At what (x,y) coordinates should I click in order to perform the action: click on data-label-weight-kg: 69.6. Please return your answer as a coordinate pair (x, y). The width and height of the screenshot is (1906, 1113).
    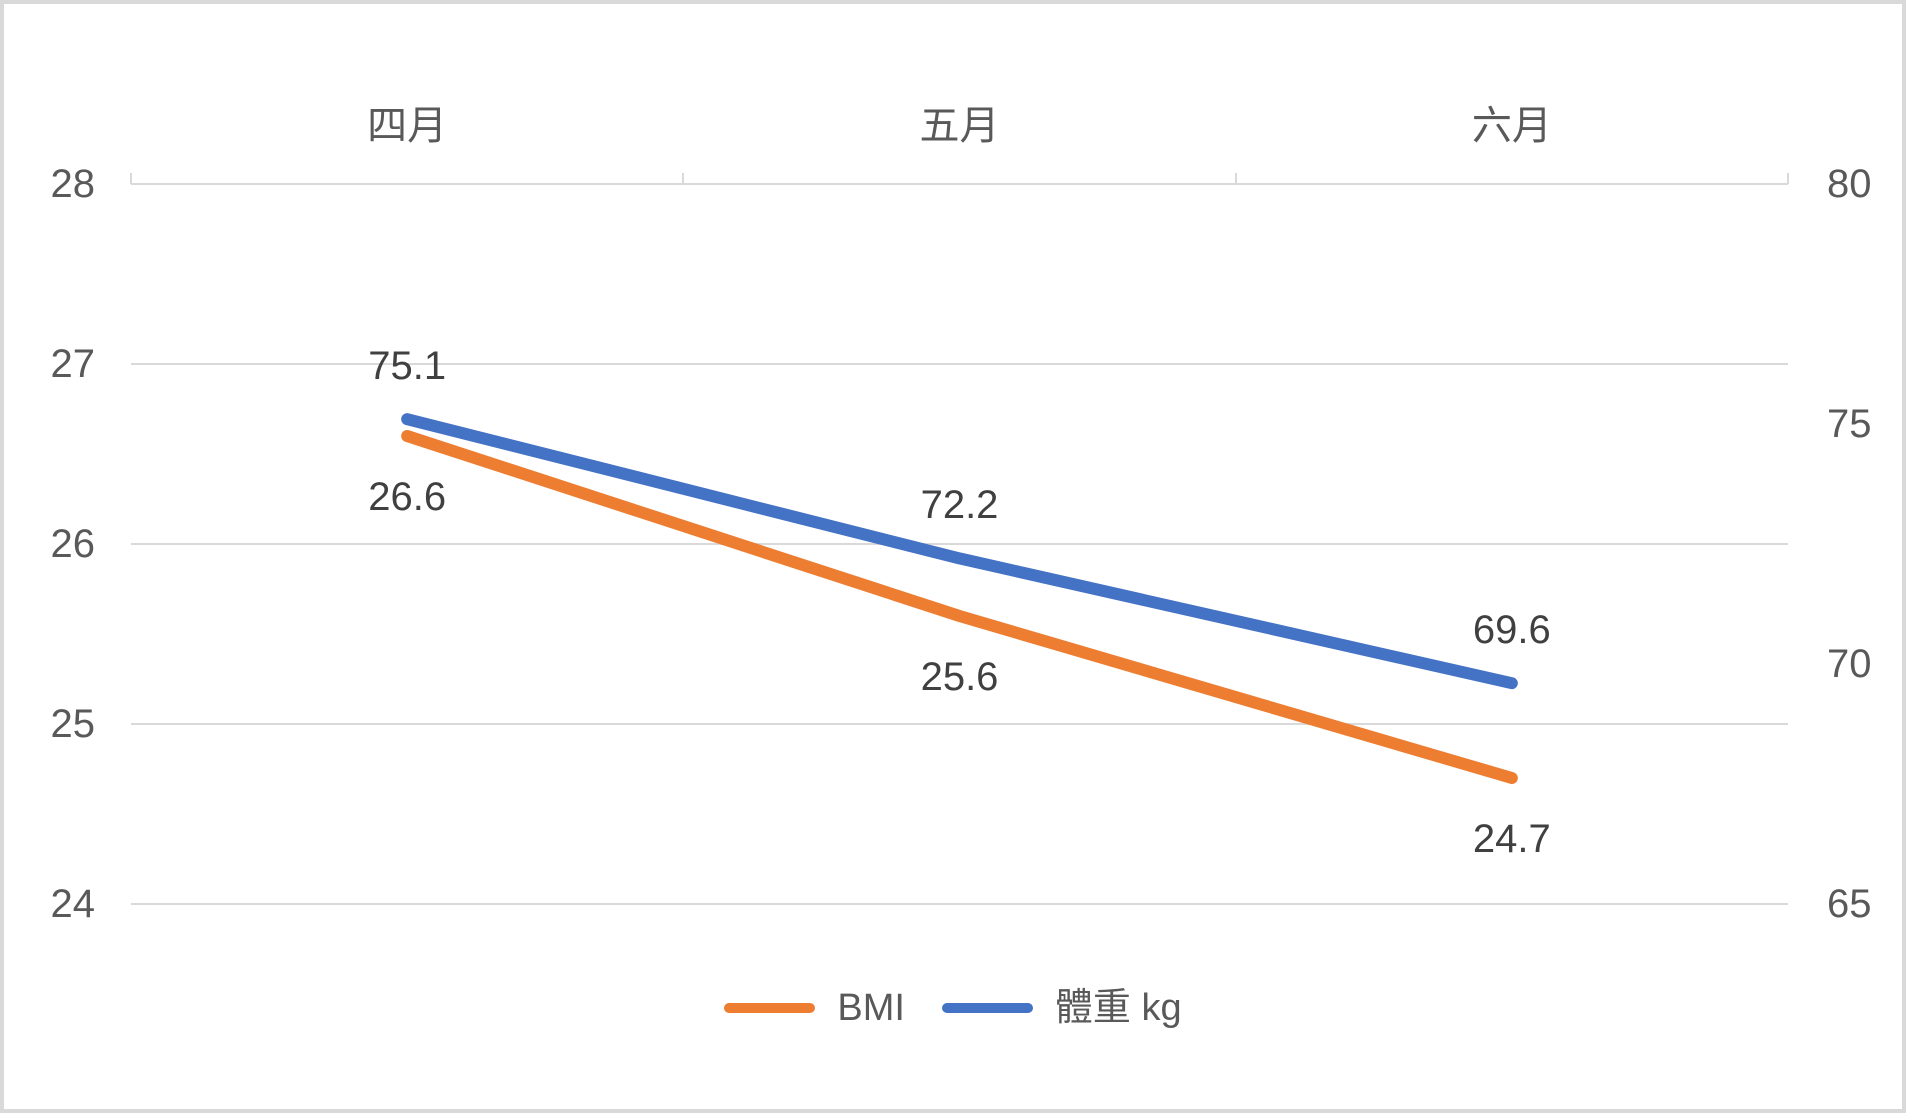
    Looking at the image, I should click on (1511, 630).